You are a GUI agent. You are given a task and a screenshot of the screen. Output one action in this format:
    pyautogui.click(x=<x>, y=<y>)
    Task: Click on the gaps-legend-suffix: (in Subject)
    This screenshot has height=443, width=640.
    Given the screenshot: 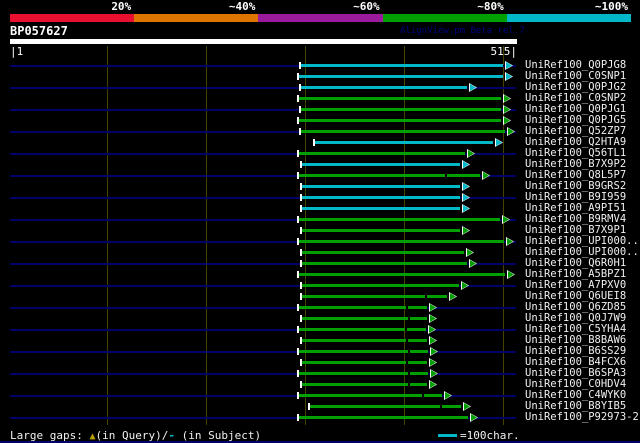 What is the action you would take?
    pyautogui.click(x=218, y=435)
    